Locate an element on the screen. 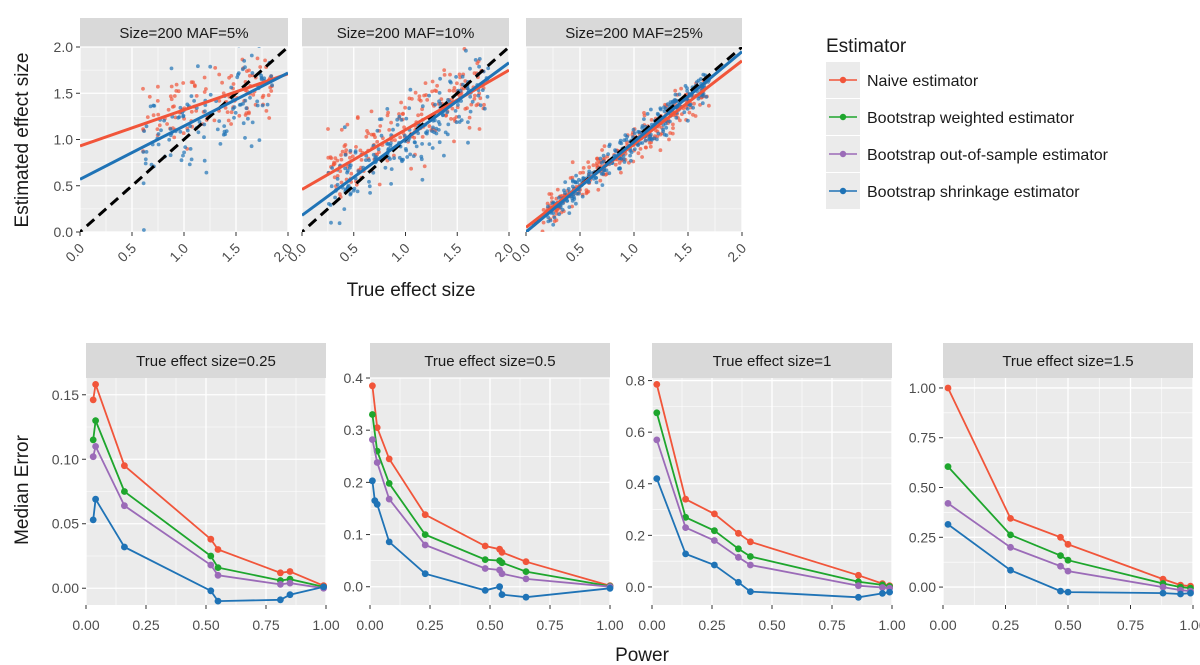 This screenshot has width=1200, height=665. x-tick-label: 0.00 is located at coordinates (85, 625).